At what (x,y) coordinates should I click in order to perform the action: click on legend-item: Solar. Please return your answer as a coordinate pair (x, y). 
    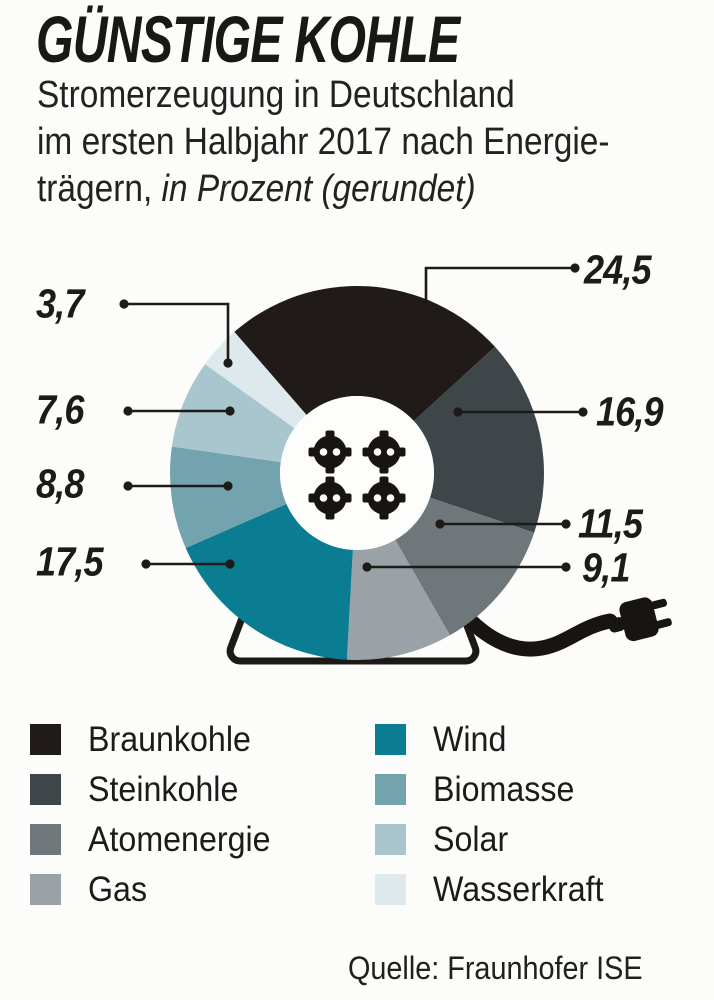
    Looking at the image, I should click on (496, 839).